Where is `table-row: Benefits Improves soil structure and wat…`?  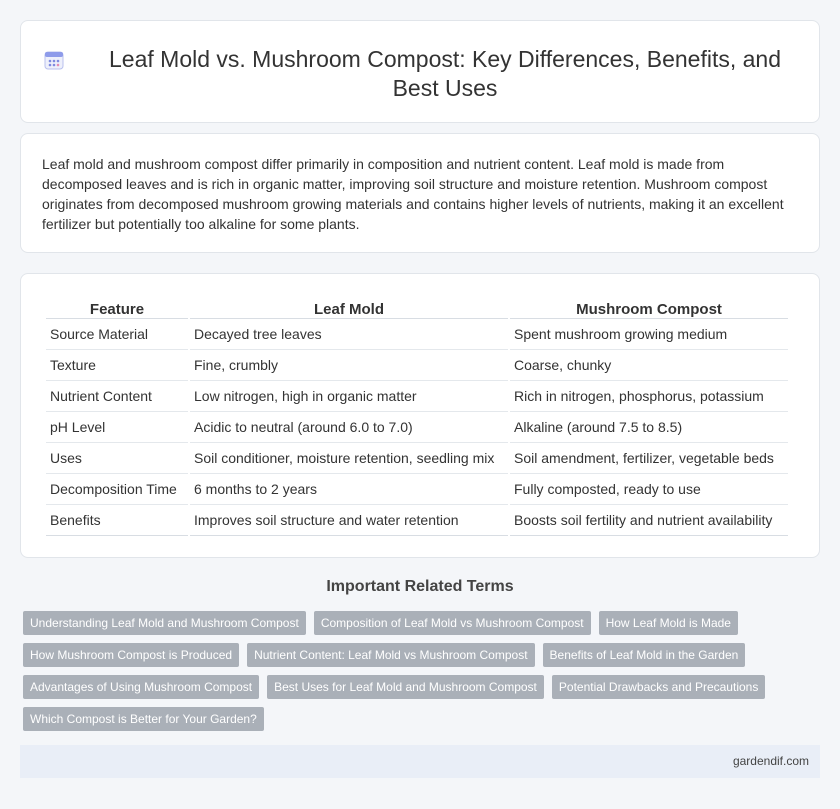
table-row: Benefits Improves soil structure and wat… is located at coordinates (417, 520).